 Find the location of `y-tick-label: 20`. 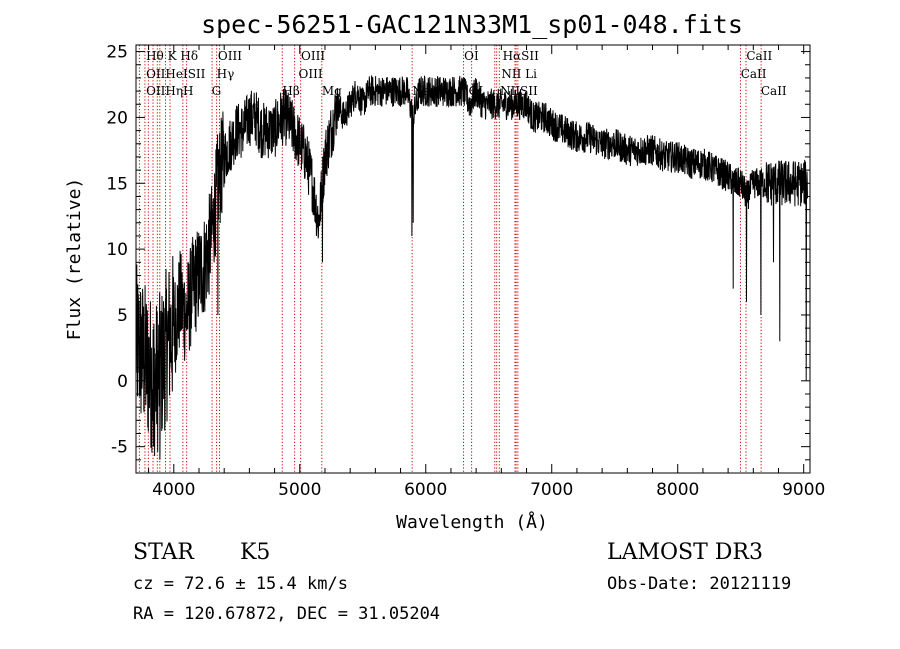

y-tick-label: 20 is located at coordinates (117, 118).